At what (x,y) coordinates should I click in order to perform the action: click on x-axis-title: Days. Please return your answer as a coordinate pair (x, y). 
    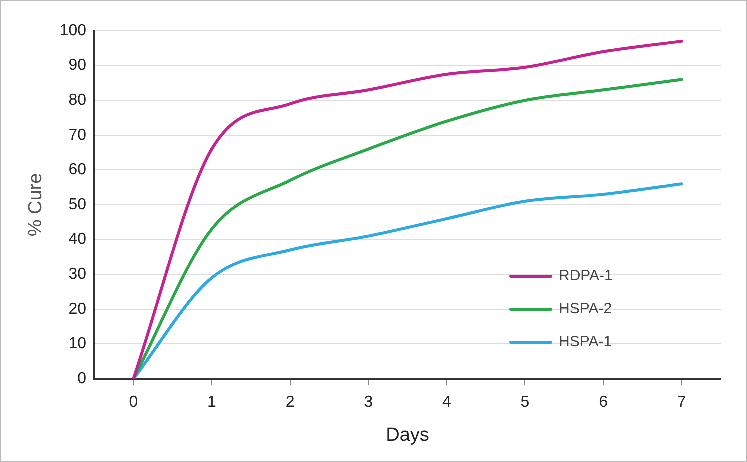
    Looking at the image, I should click on (408, 435).